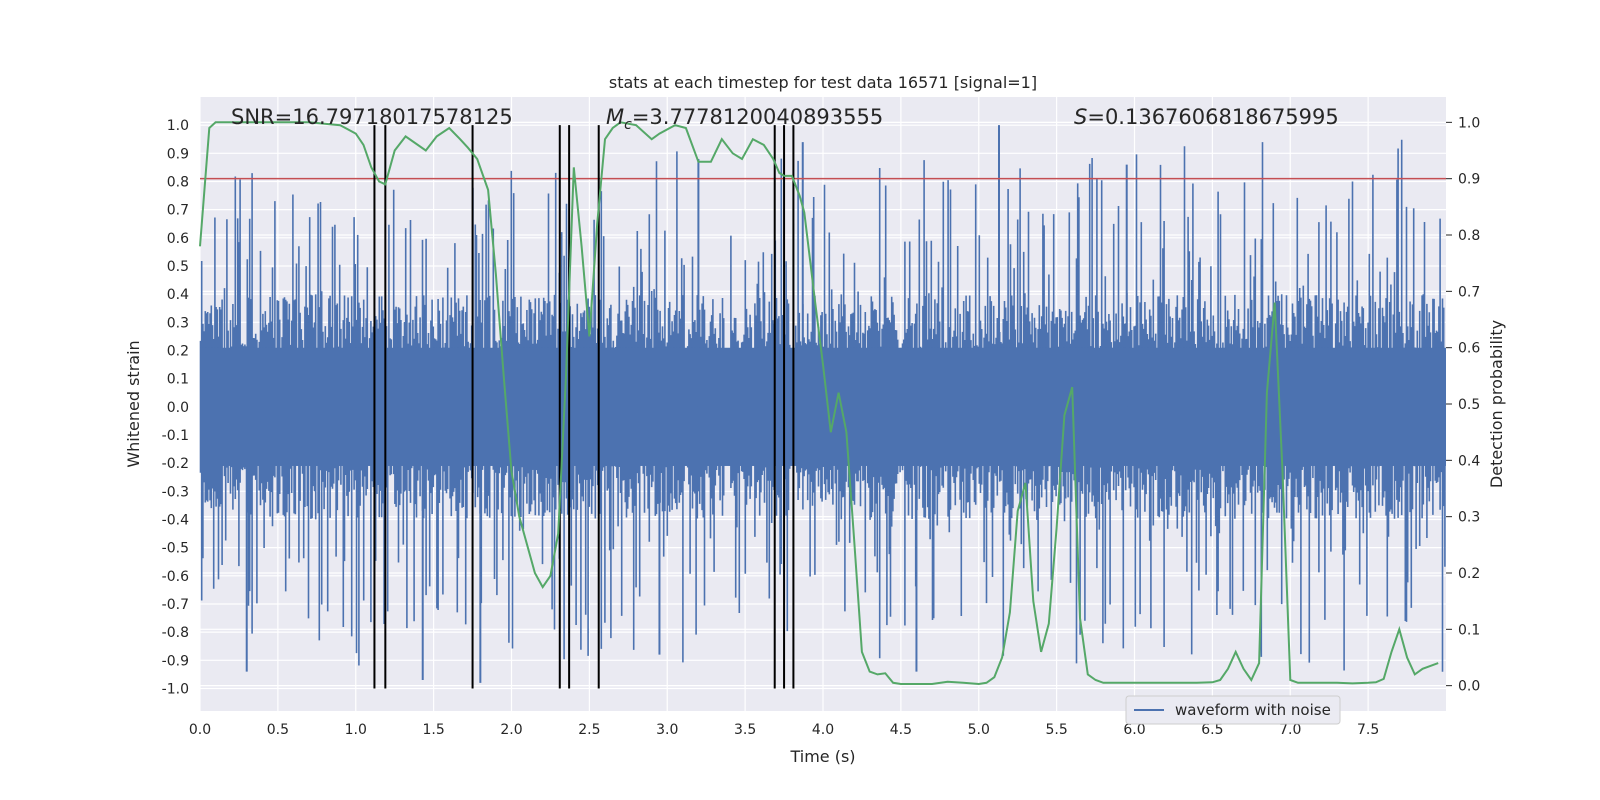 The height and width of the screenshot is (800, 1600). Describe the element at coordinates (356, 730) in the screenshot. I see `x-tick-label: 1.0` at that location.